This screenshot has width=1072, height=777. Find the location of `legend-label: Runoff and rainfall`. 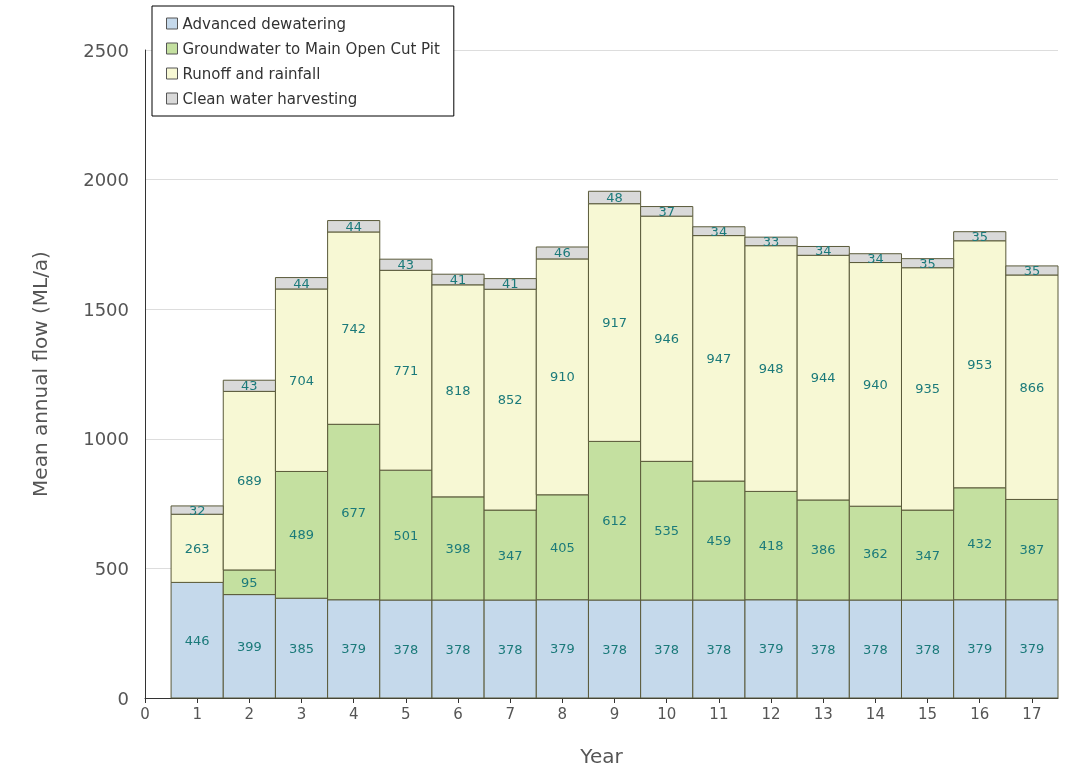

legend-label: Runoff and rainfall is located at coordinates (251, 73).